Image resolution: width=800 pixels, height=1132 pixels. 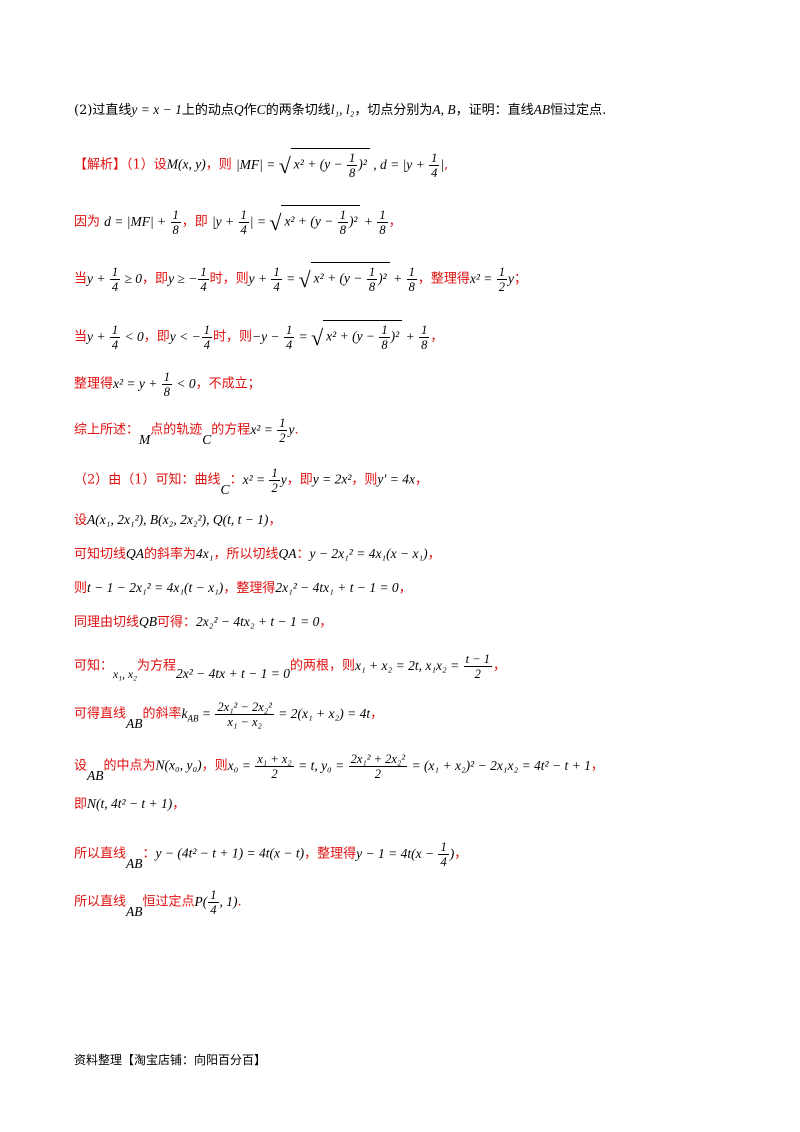 I want to click on text: 时，则, so click(x=232, y=337).